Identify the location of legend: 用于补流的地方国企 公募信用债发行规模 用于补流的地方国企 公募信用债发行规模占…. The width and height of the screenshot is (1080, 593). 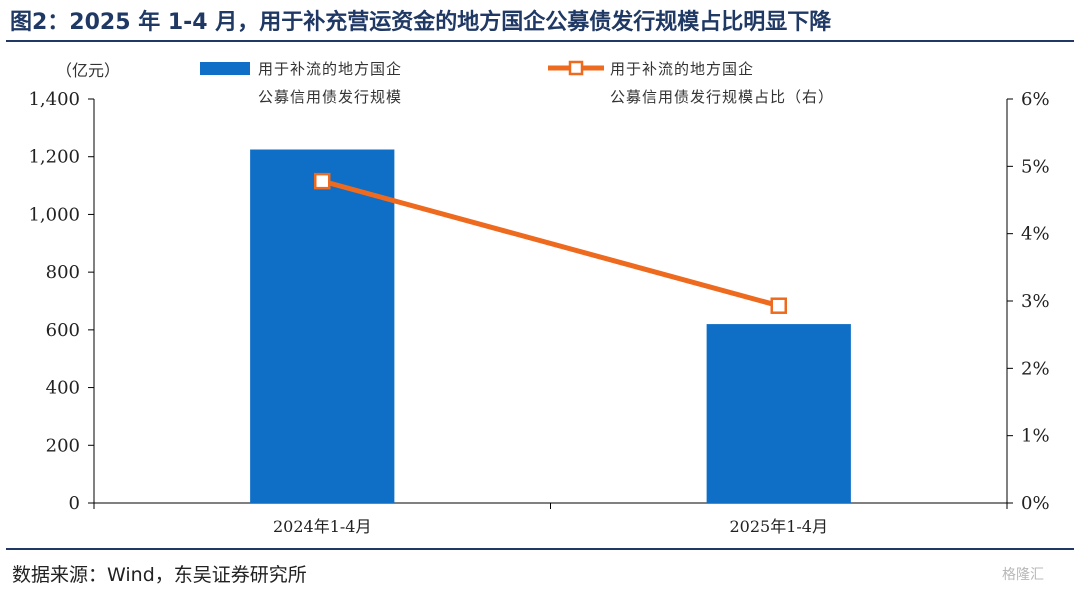
(517, 83).